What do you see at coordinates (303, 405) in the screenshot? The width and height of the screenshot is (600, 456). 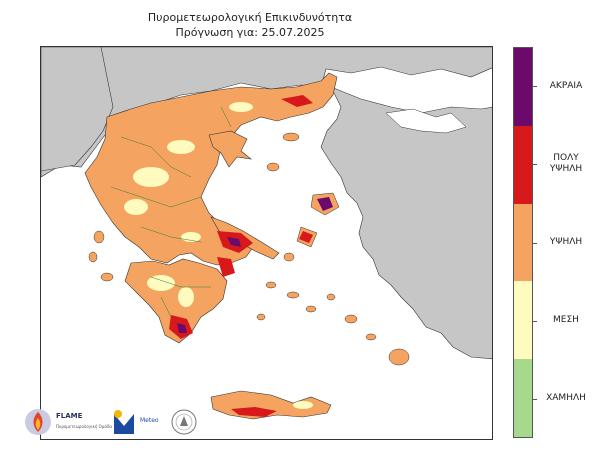 I see `crete-medium` at bounding box center [303, 405].